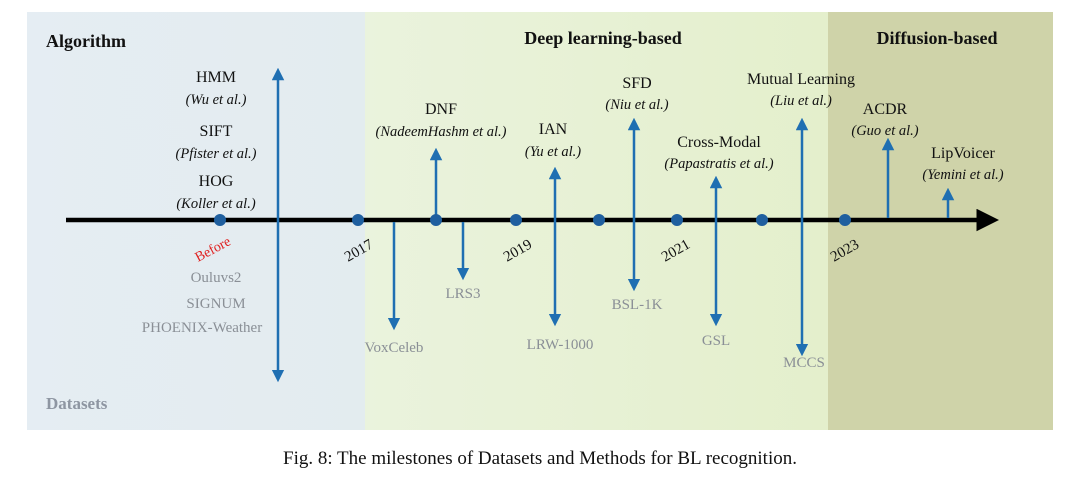 The height and width of the screenshot is (483, 1080). What do you see at coordinates (77, 403) in the screenshot?
I see `datasets-header: Datasets` at bounding box center [77, 403].